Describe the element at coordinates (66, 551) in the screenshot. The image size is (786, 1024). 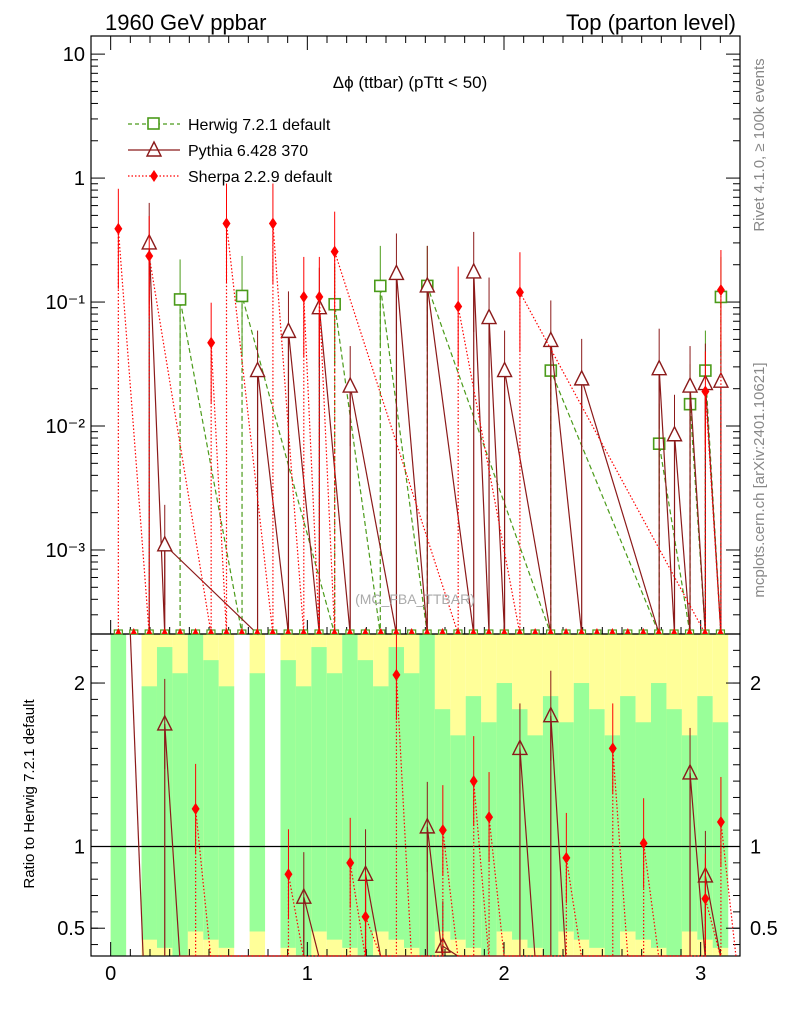
I see `main-ytick-label: 10⁻³` at that location.